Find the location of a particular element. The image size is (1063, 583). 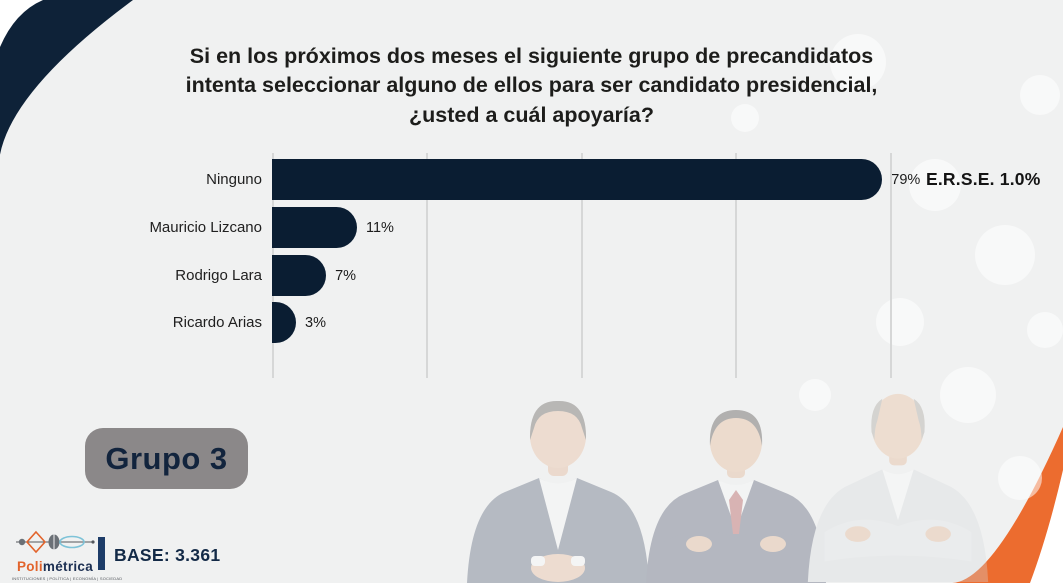

base-separator-bar is located at coordinates (101, 553).